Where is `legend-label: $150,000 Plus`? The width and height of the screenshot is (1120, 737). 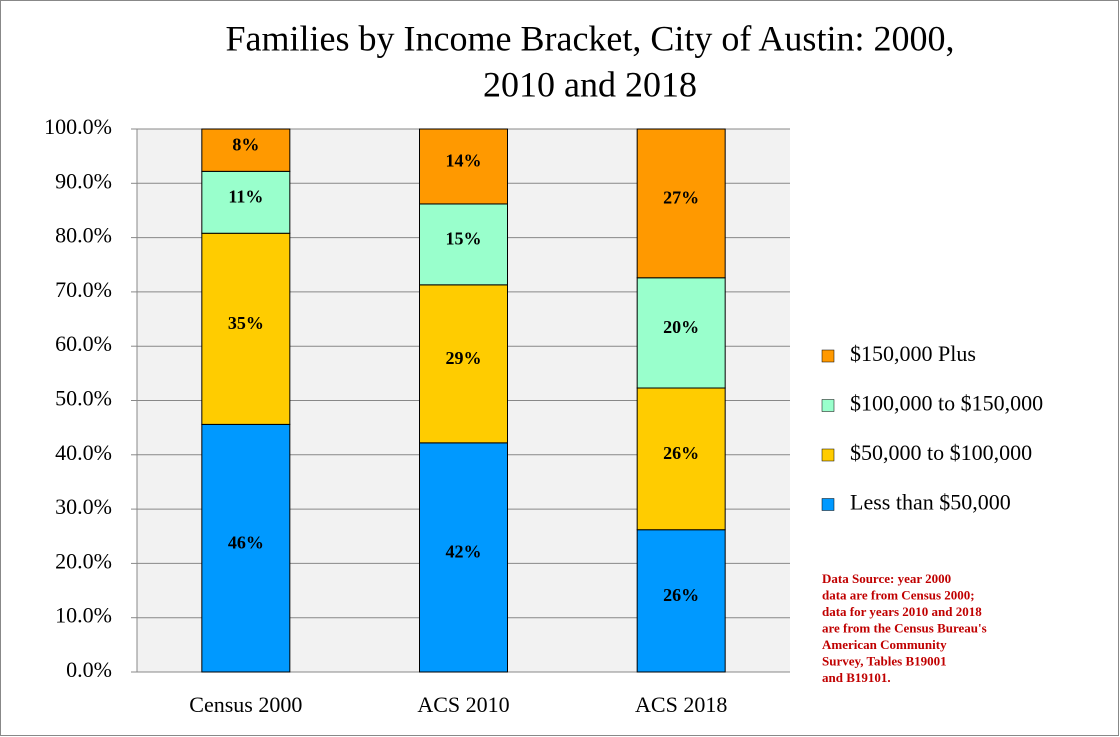
legend-label: $150,000 Plus is located at coordinates (913, 353).